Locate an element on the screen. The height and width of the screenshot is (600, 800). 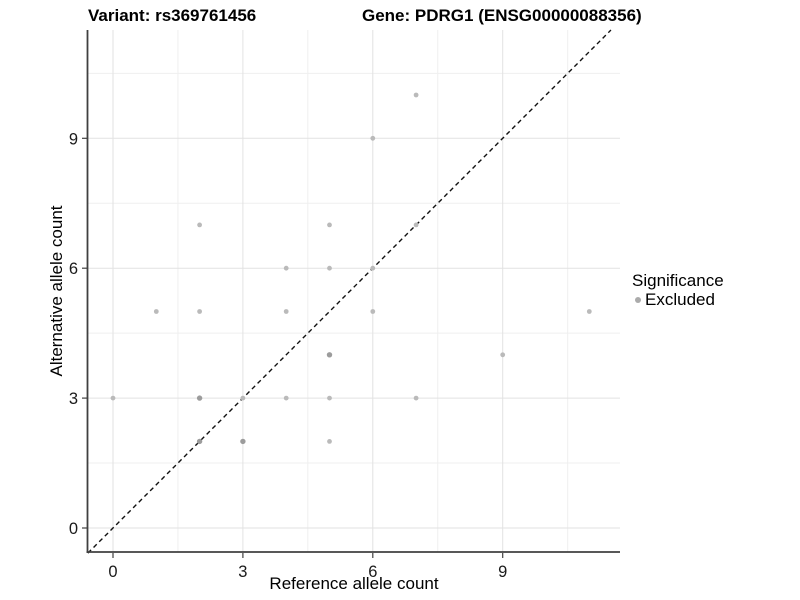
variant-title: Variant: rs369761456 is located at coordinates (172, 15).